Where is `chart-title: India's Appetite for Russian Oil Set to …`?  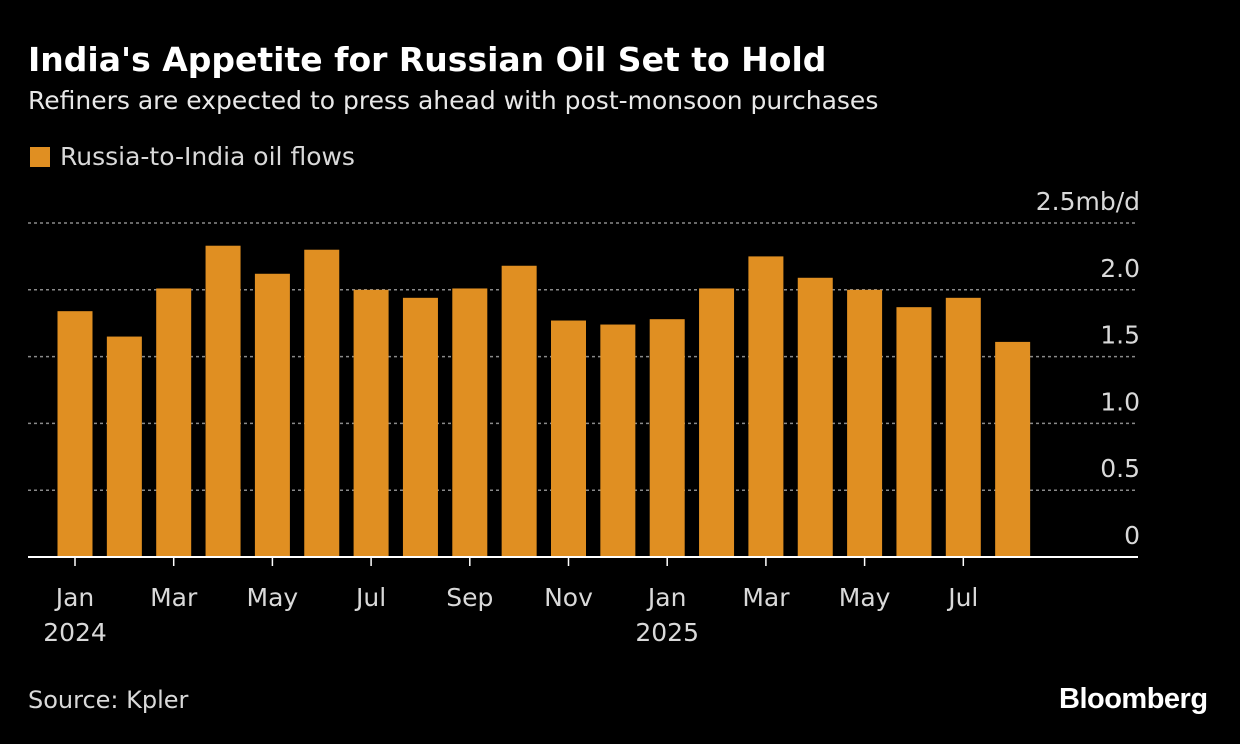 chart-title: India's Appetite for Russian Oil Set to … is located at coordinates (427, 59).